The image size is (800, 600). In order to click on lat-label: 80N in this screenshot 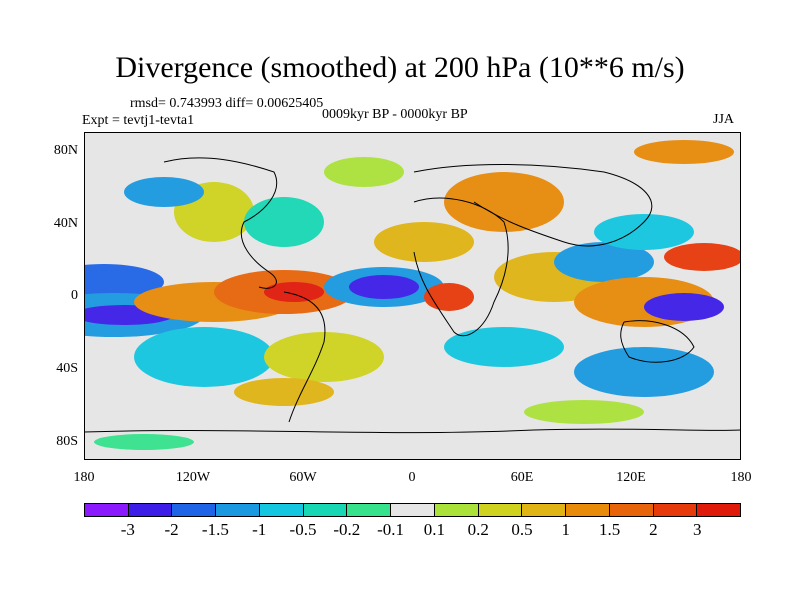, I will do `click(65, 150)`.